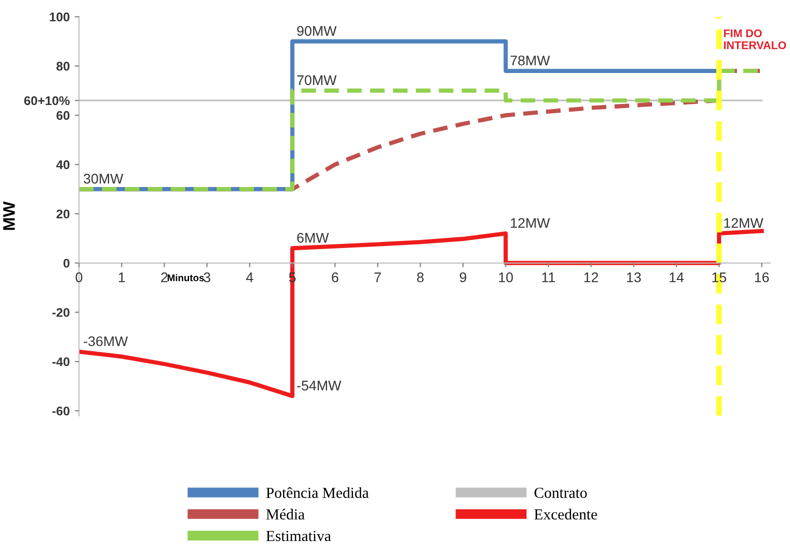 The image size is (790, 558). What do you see at coordinates (313, 237) in the screenshot?
I see `annotation: 6MW` at bounding box center [313, 237].